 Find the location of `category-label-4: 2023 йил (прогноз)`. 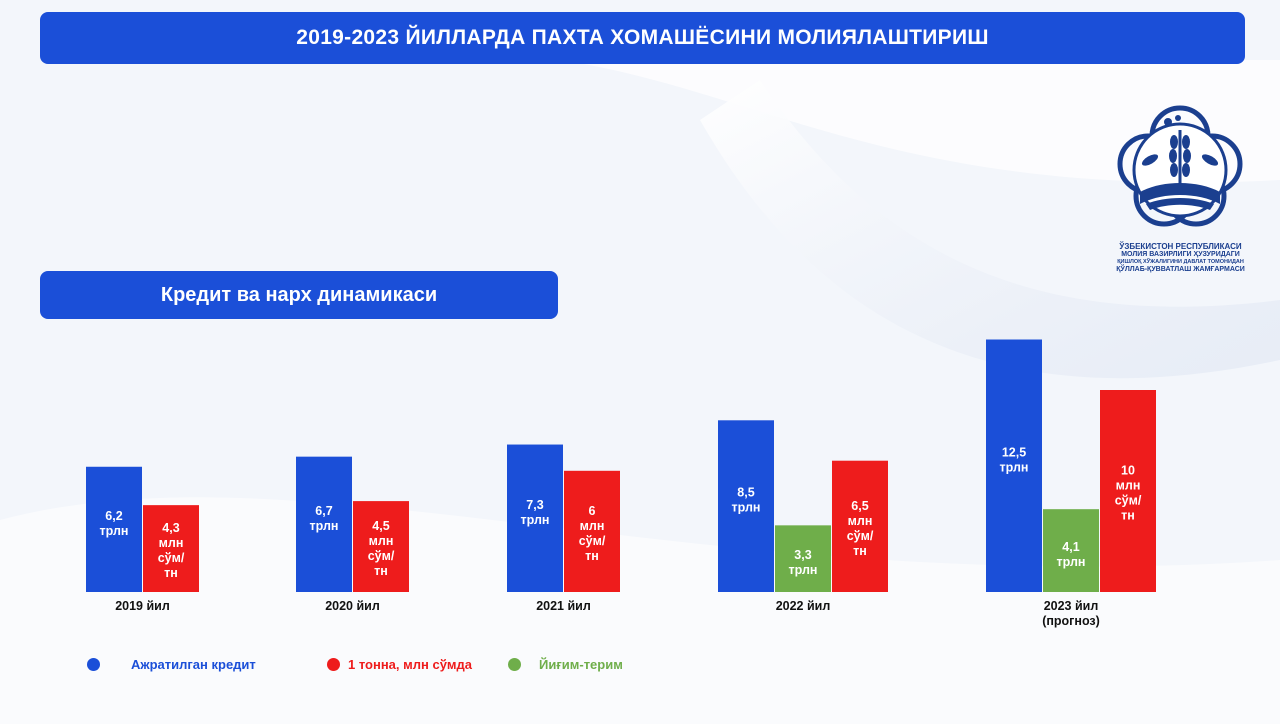

category-label-4: 2023 йил (прогноз) is located at coordinates (1071, 613).